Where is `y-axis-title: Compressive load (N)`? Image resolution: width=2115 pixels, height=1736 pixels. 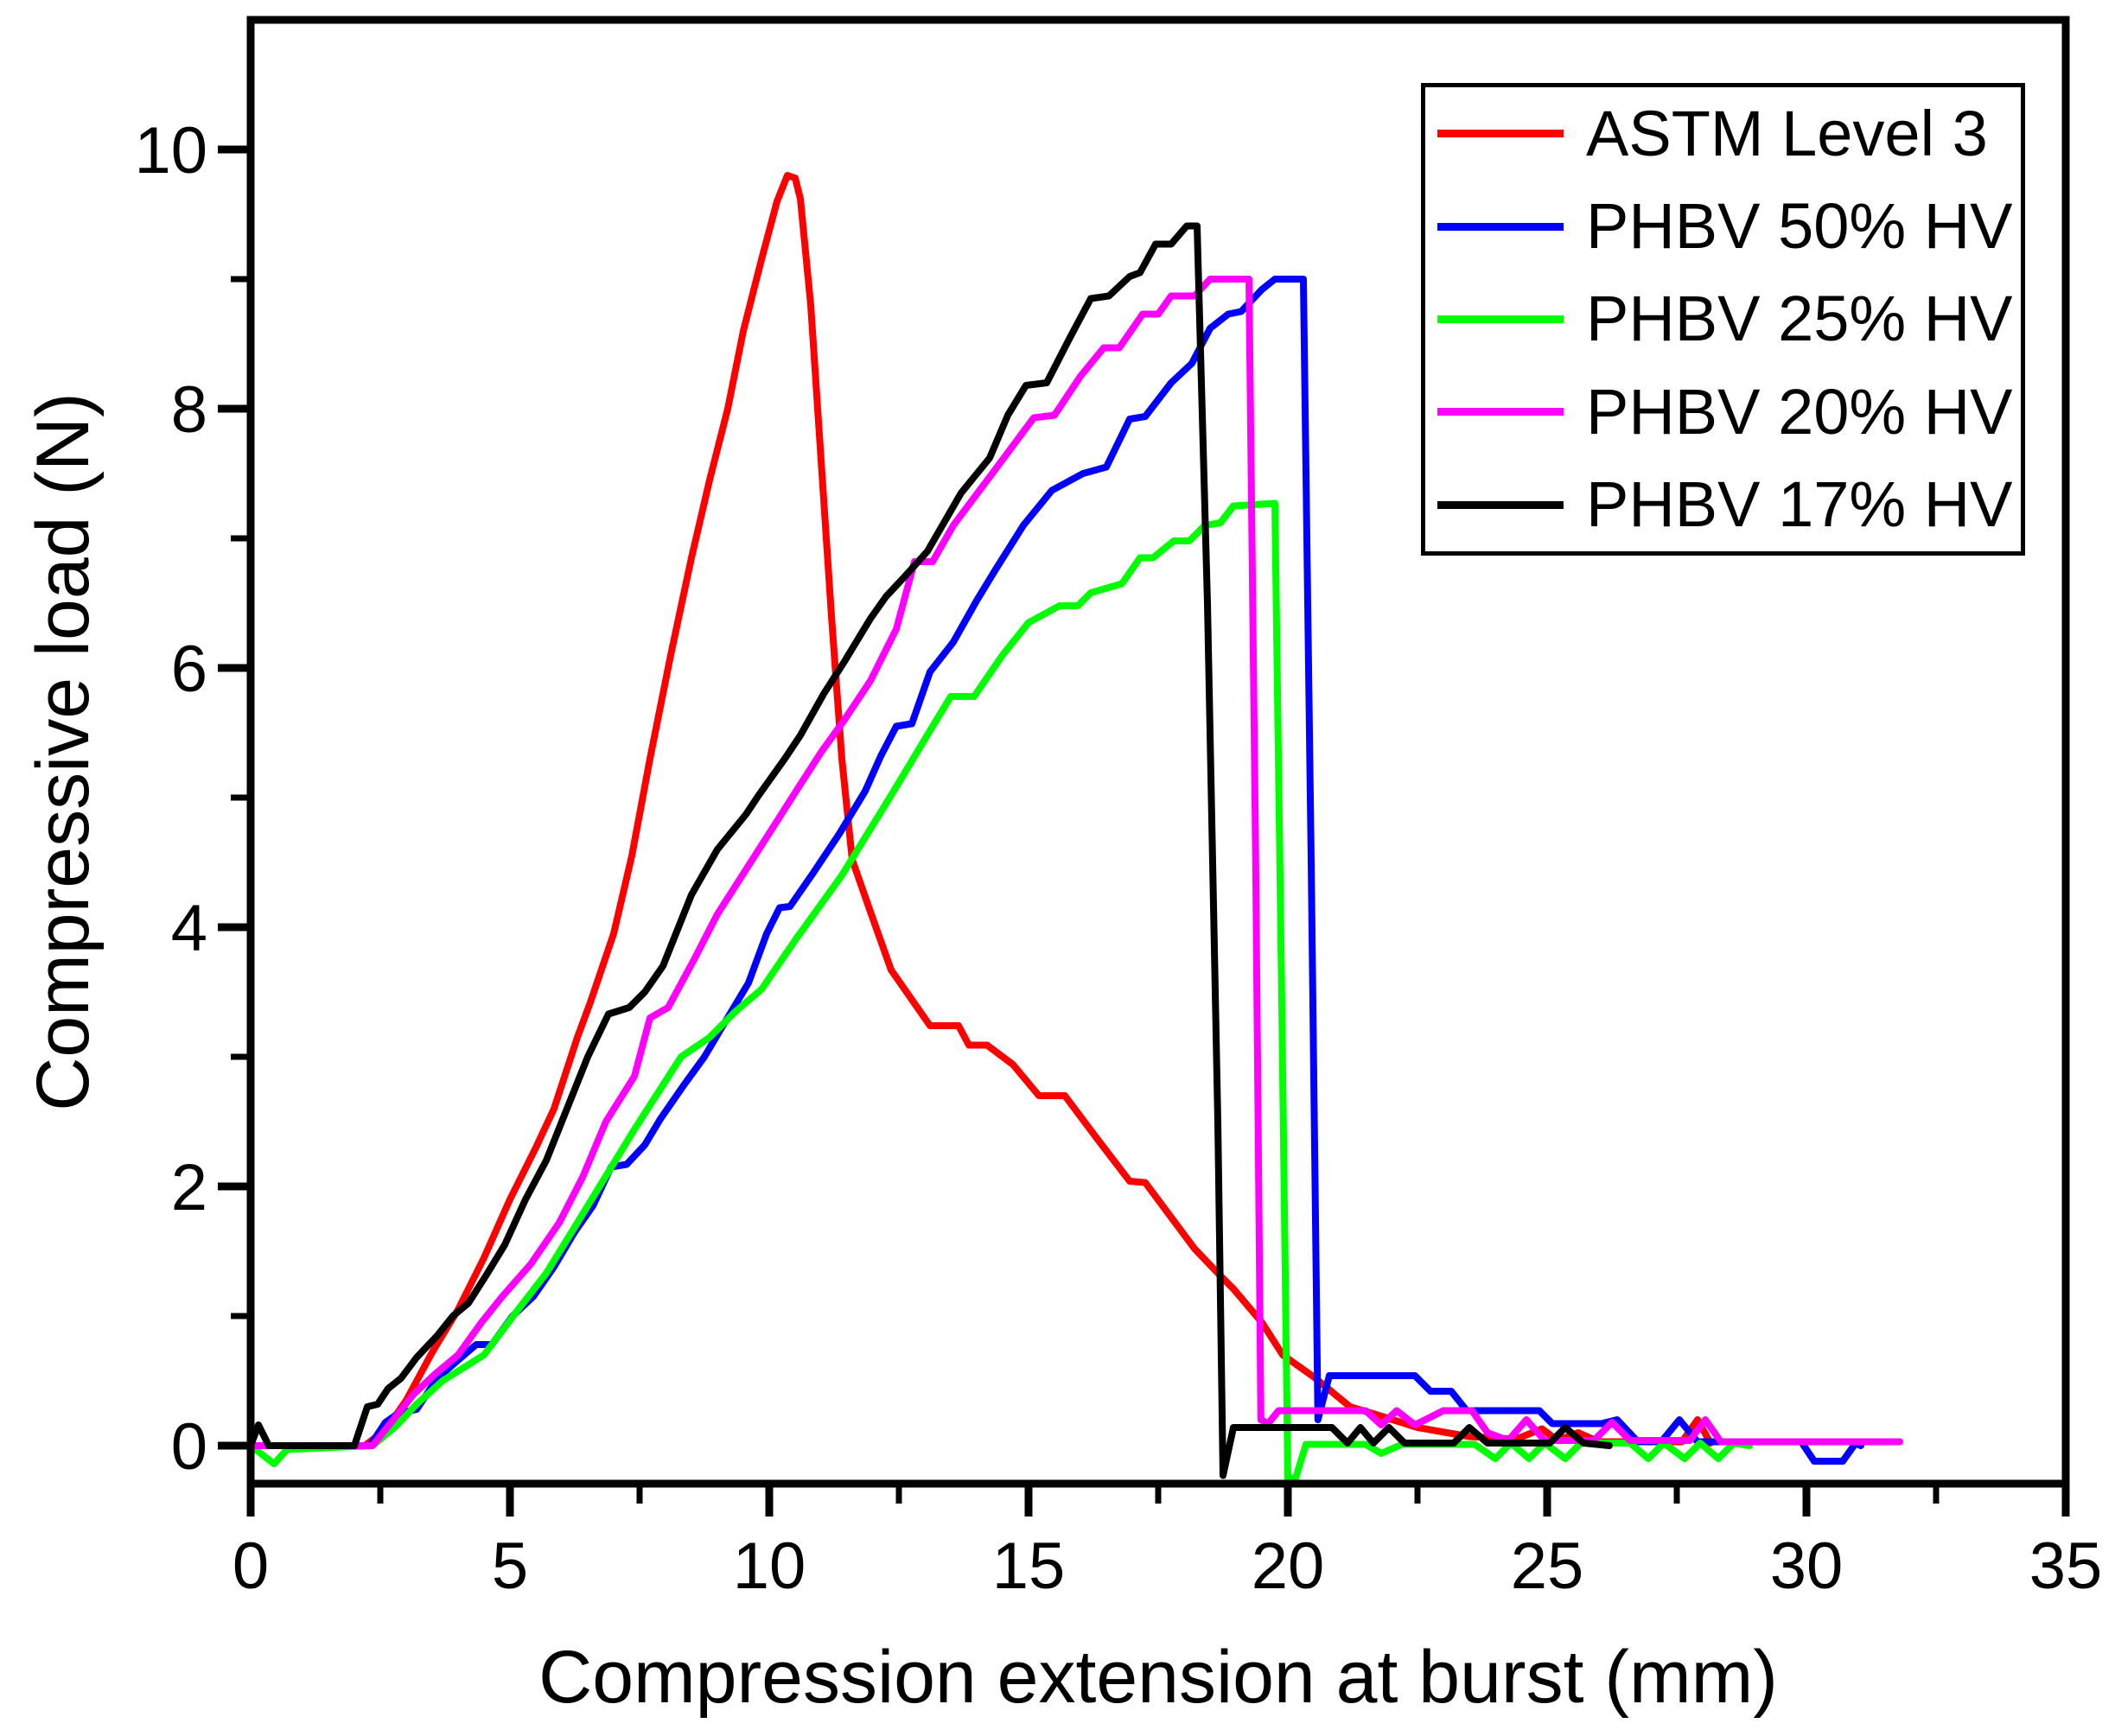 y-axis-title: Compressive load (N) is located at coordinates (63, 751).